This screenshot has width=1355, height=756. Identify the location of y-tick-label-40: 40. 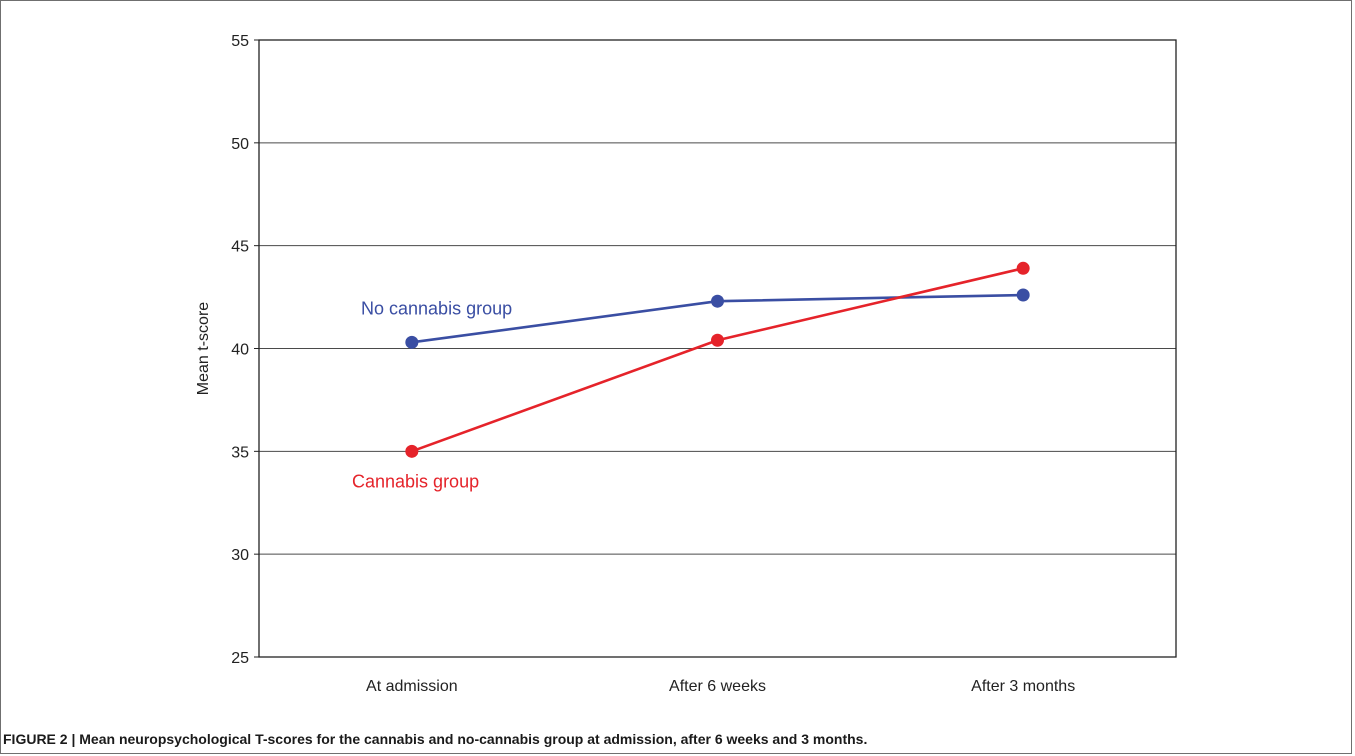
(240, 350).